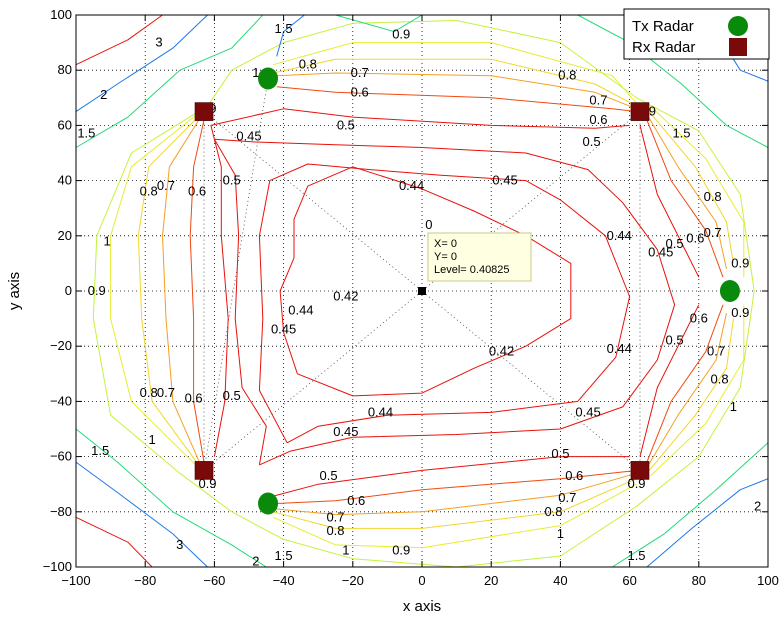  I want to click on y-tick-label: 20, so click(65, 235).